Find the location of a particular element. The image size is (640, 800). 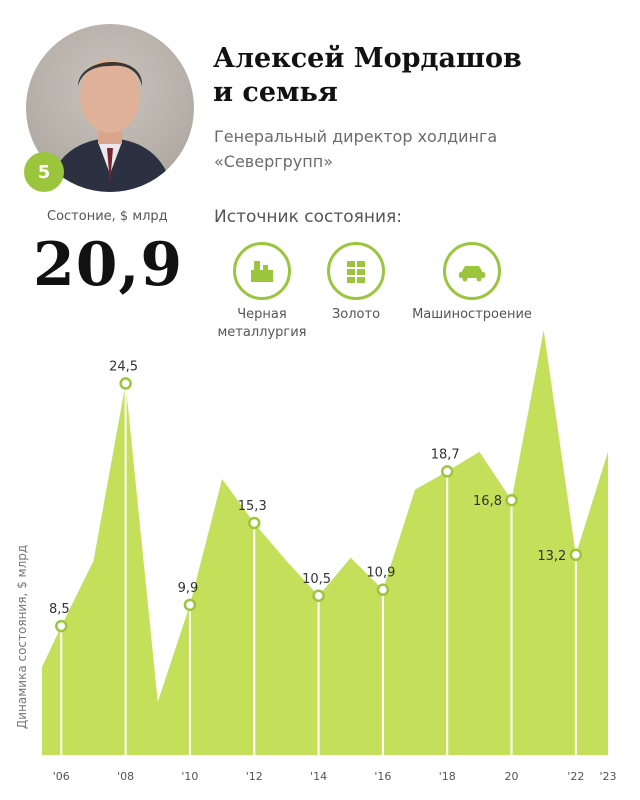

source-label: Машиностроение is located at coordinates (472, 314).